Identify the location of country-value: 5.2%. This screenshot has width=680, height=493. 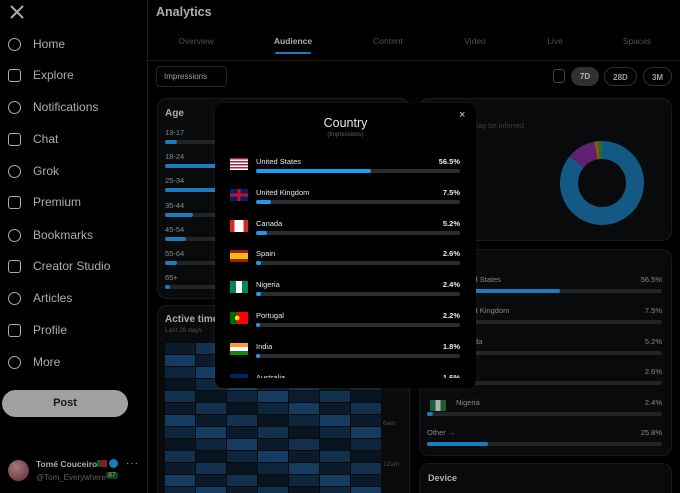
(653, 341).